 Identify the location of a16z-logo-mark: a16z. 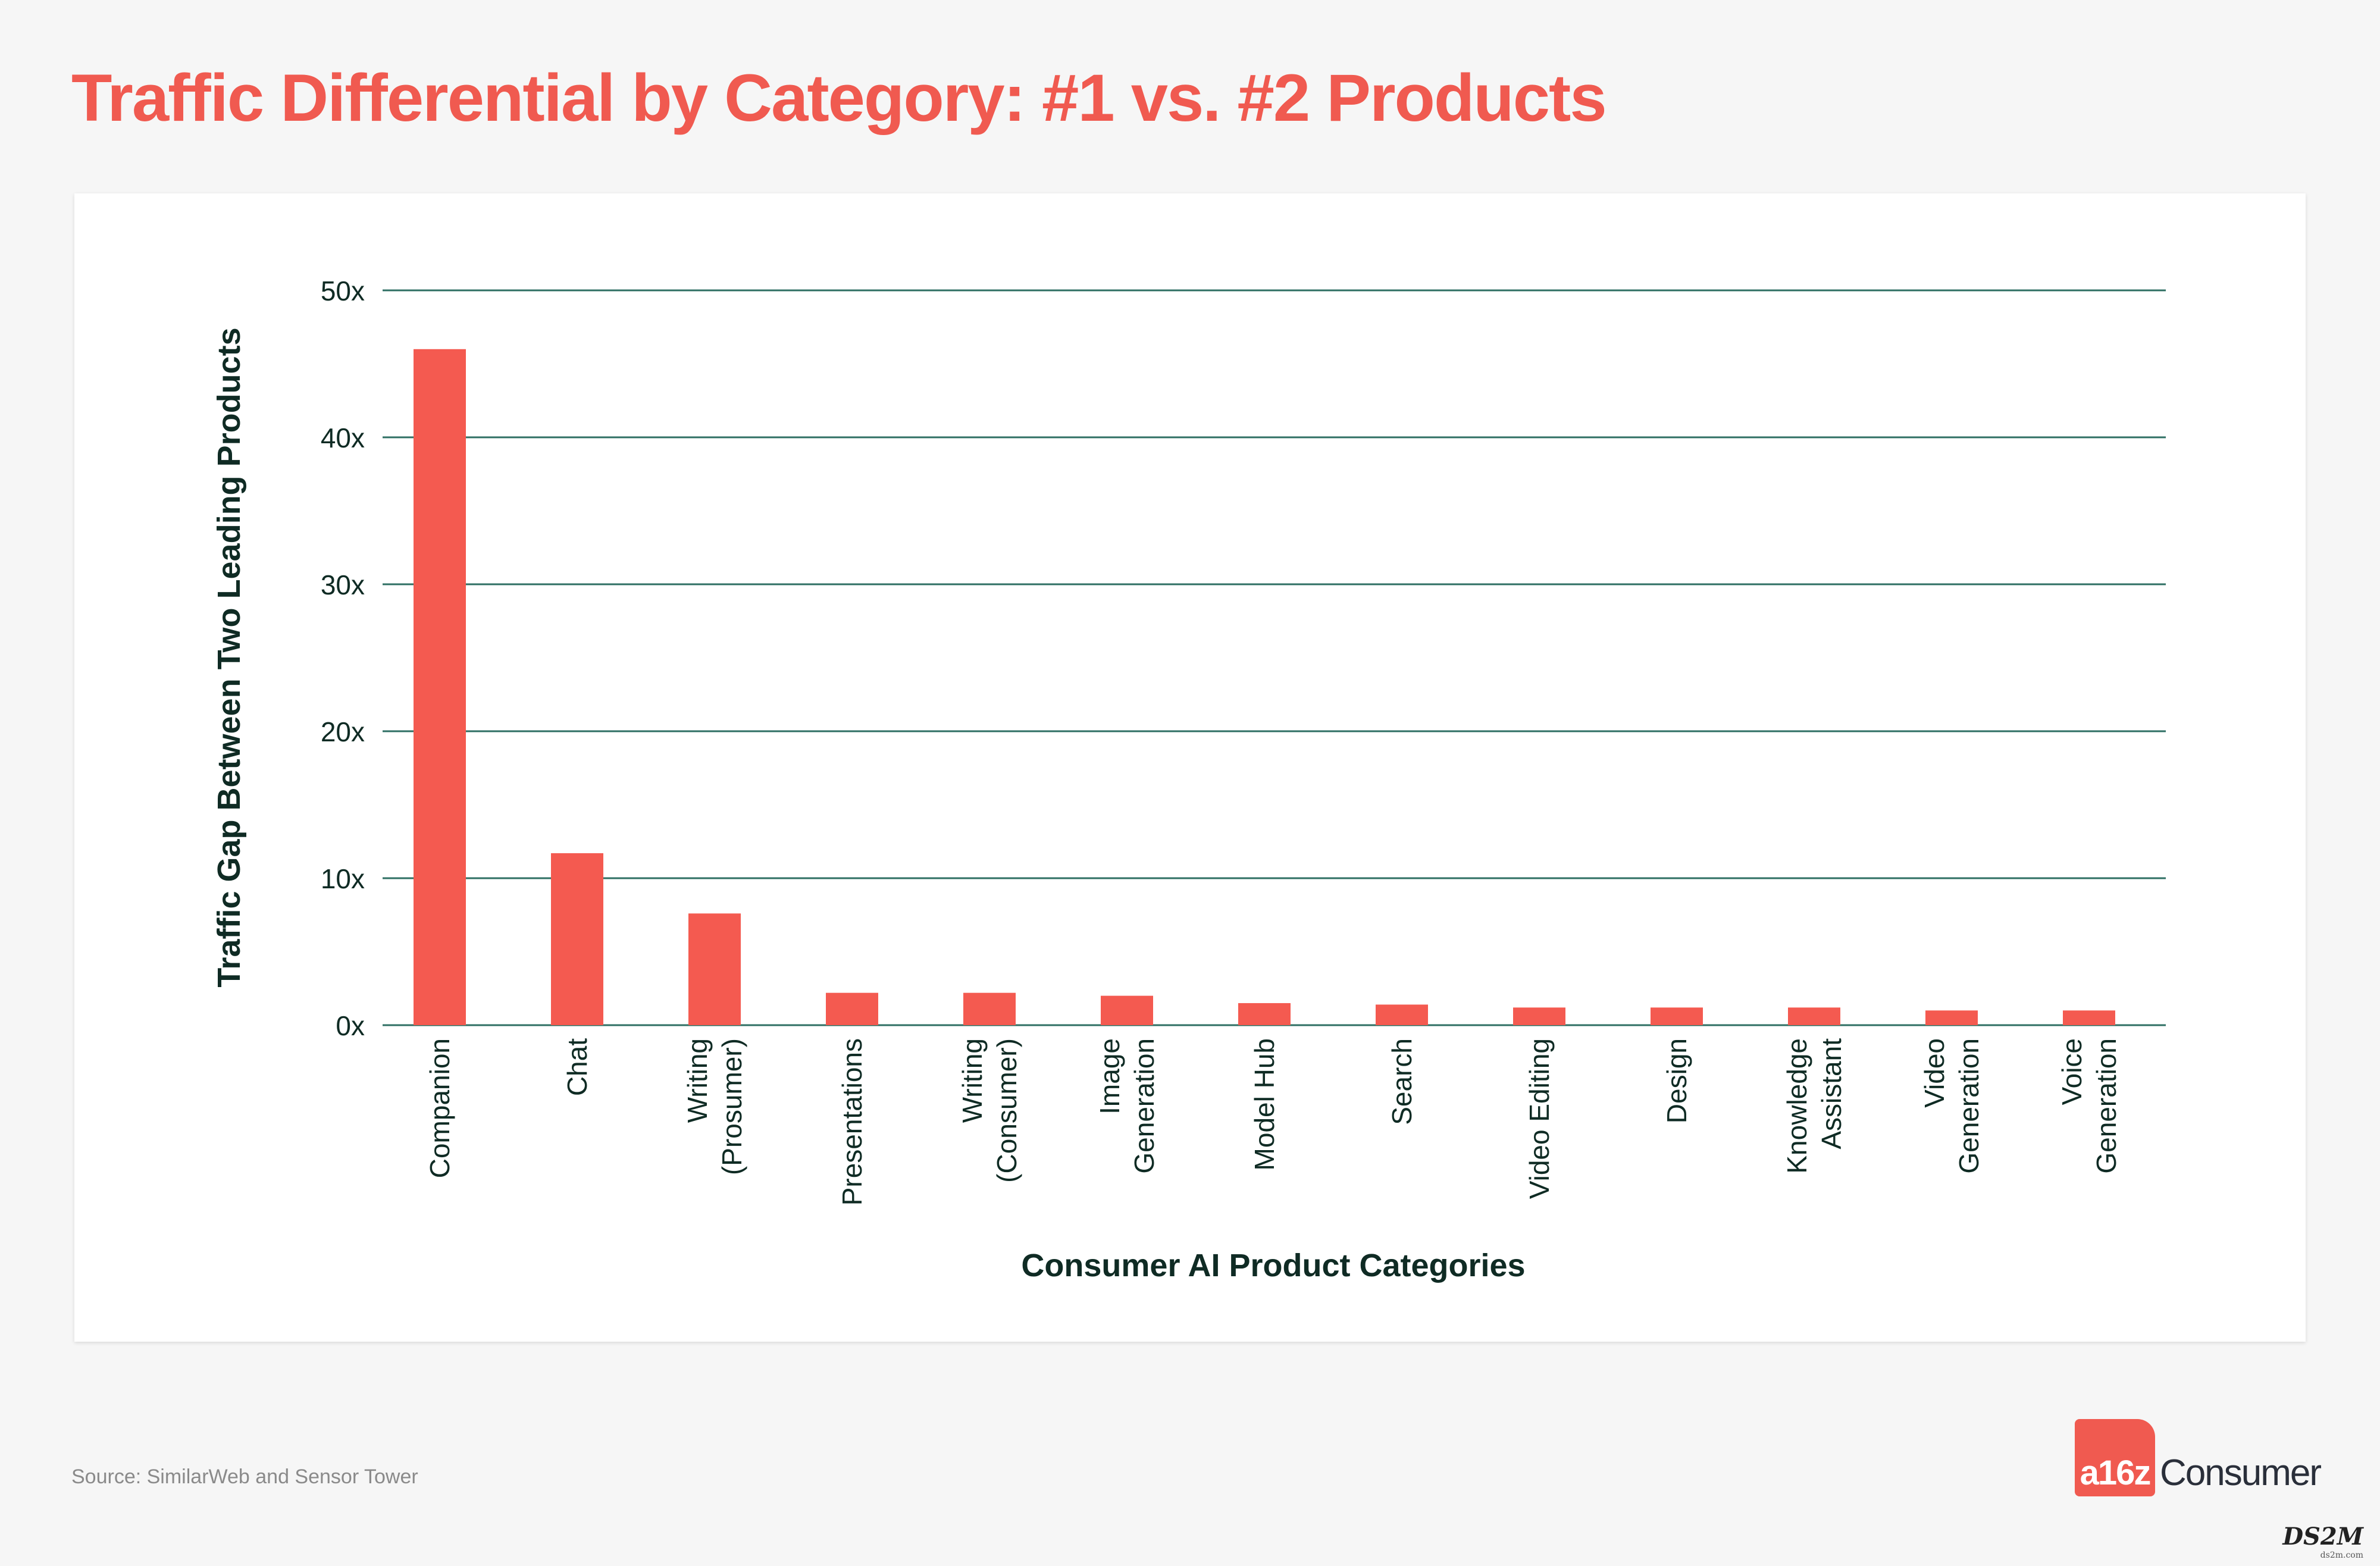
(2115, 1457).